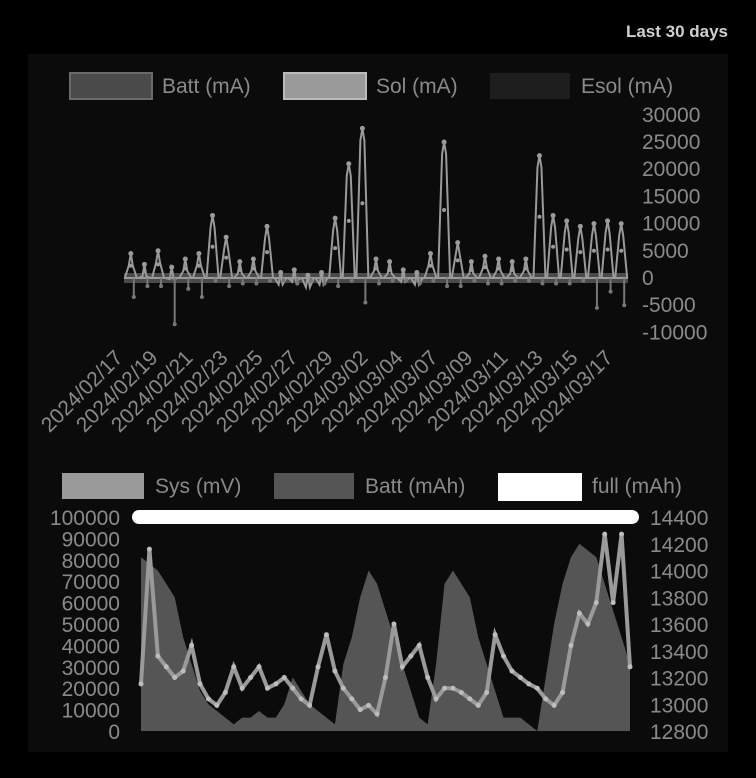 The width and height of the screenshot is (756, 778). Describe the element at coordinates (91, 604) in the screenshot. I see `y-left-tick-label: 60000` at that location.